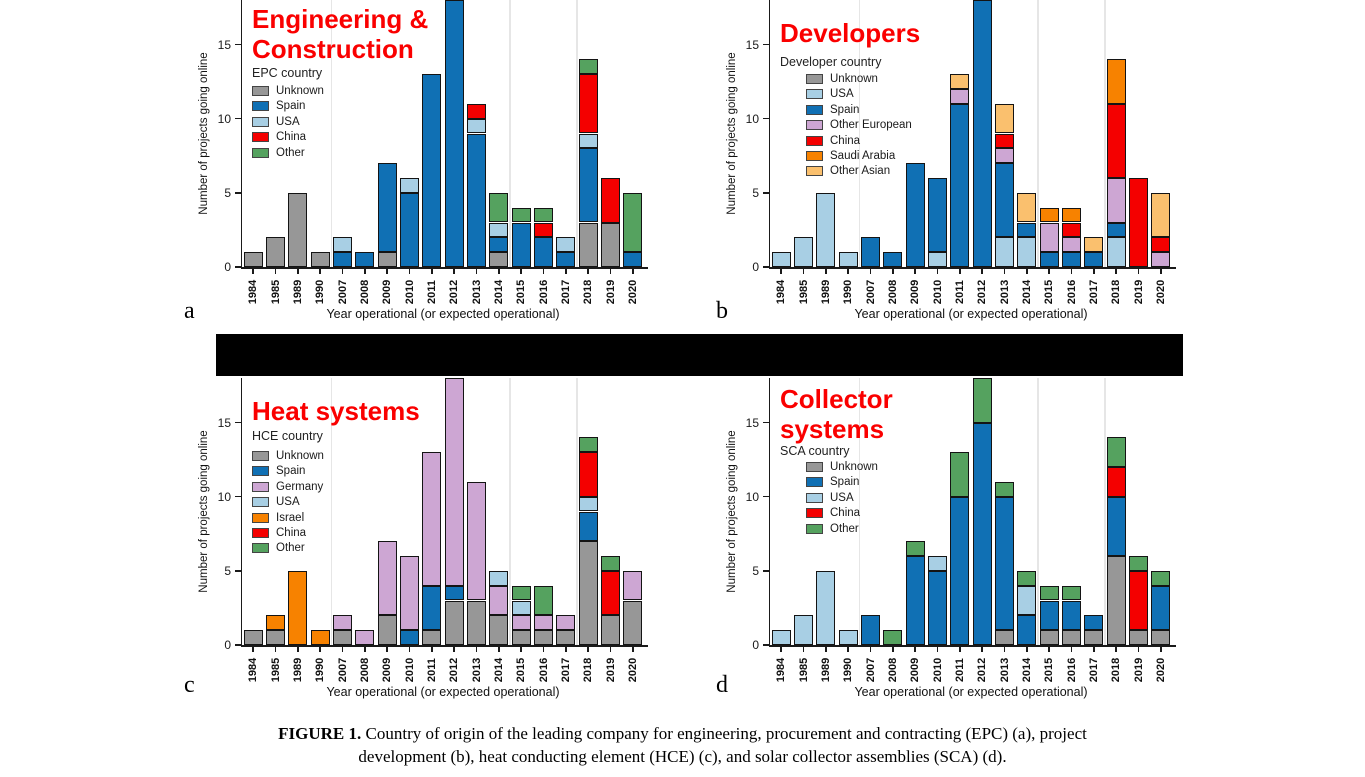  What do you see at coordinates (300, 91) in the screenshot?
I see `legend-label: Unknown` at bounding box center [300, 91].